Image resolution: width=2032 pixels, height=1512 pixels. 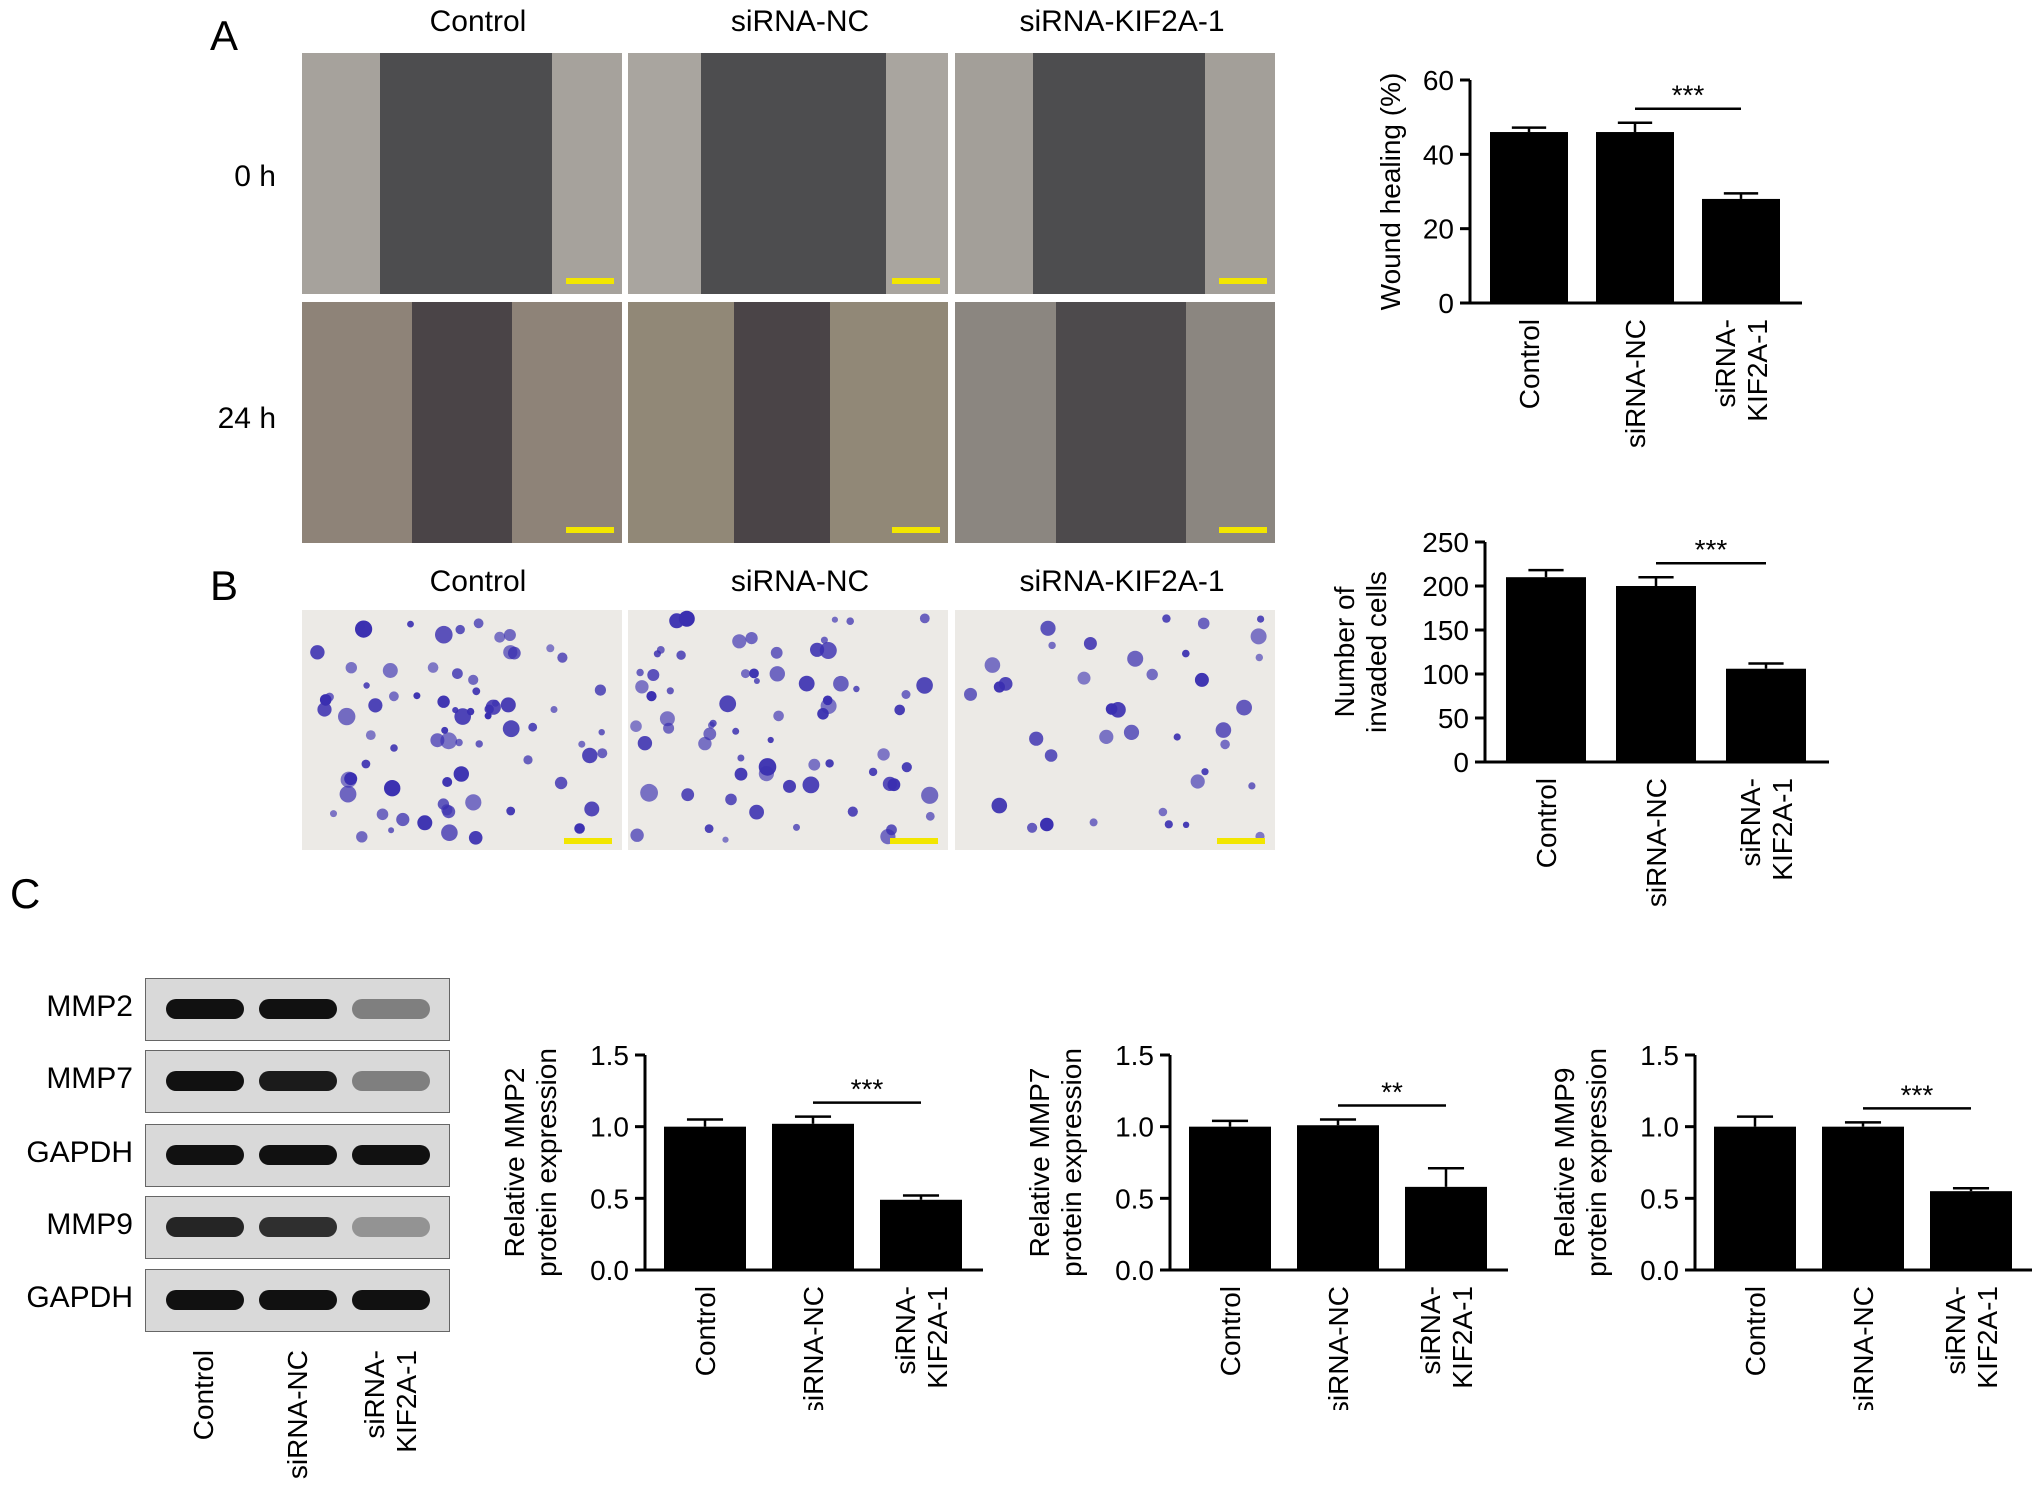 What do you see at coordinates (609, 1055) in the screenshot?
I see `y-tick-label: 1.5` at bounding box center [609, 1055].